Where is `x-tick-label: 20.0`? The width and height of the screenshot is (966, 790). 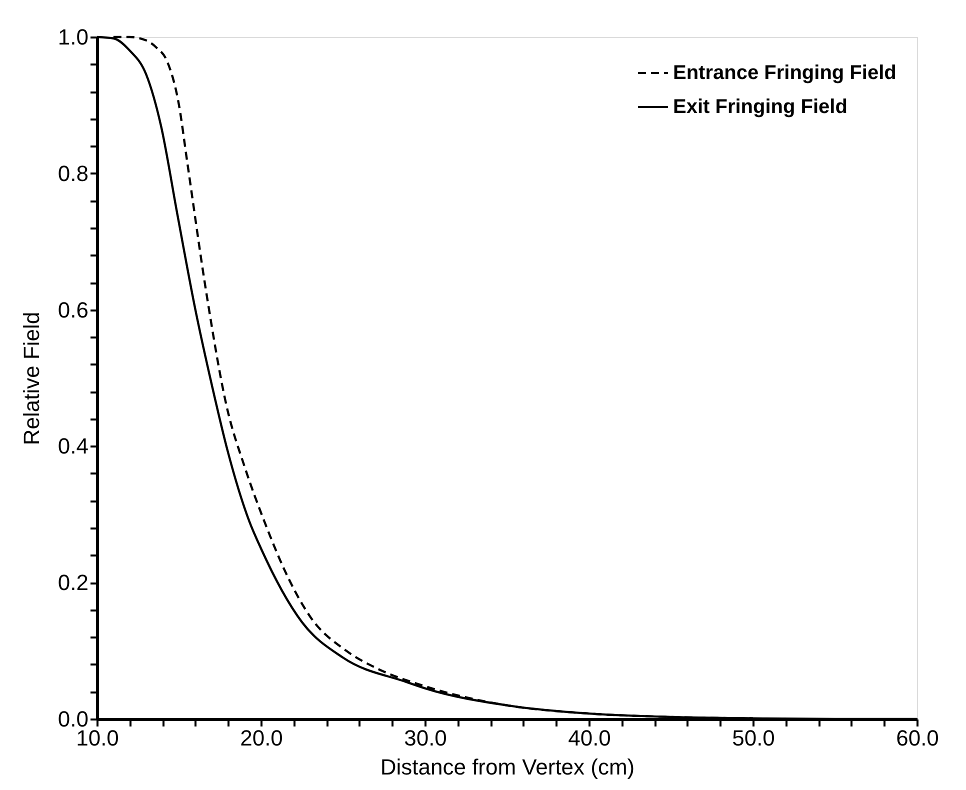
x-tick-label: 20.0 is located at coordinates (261, 738).